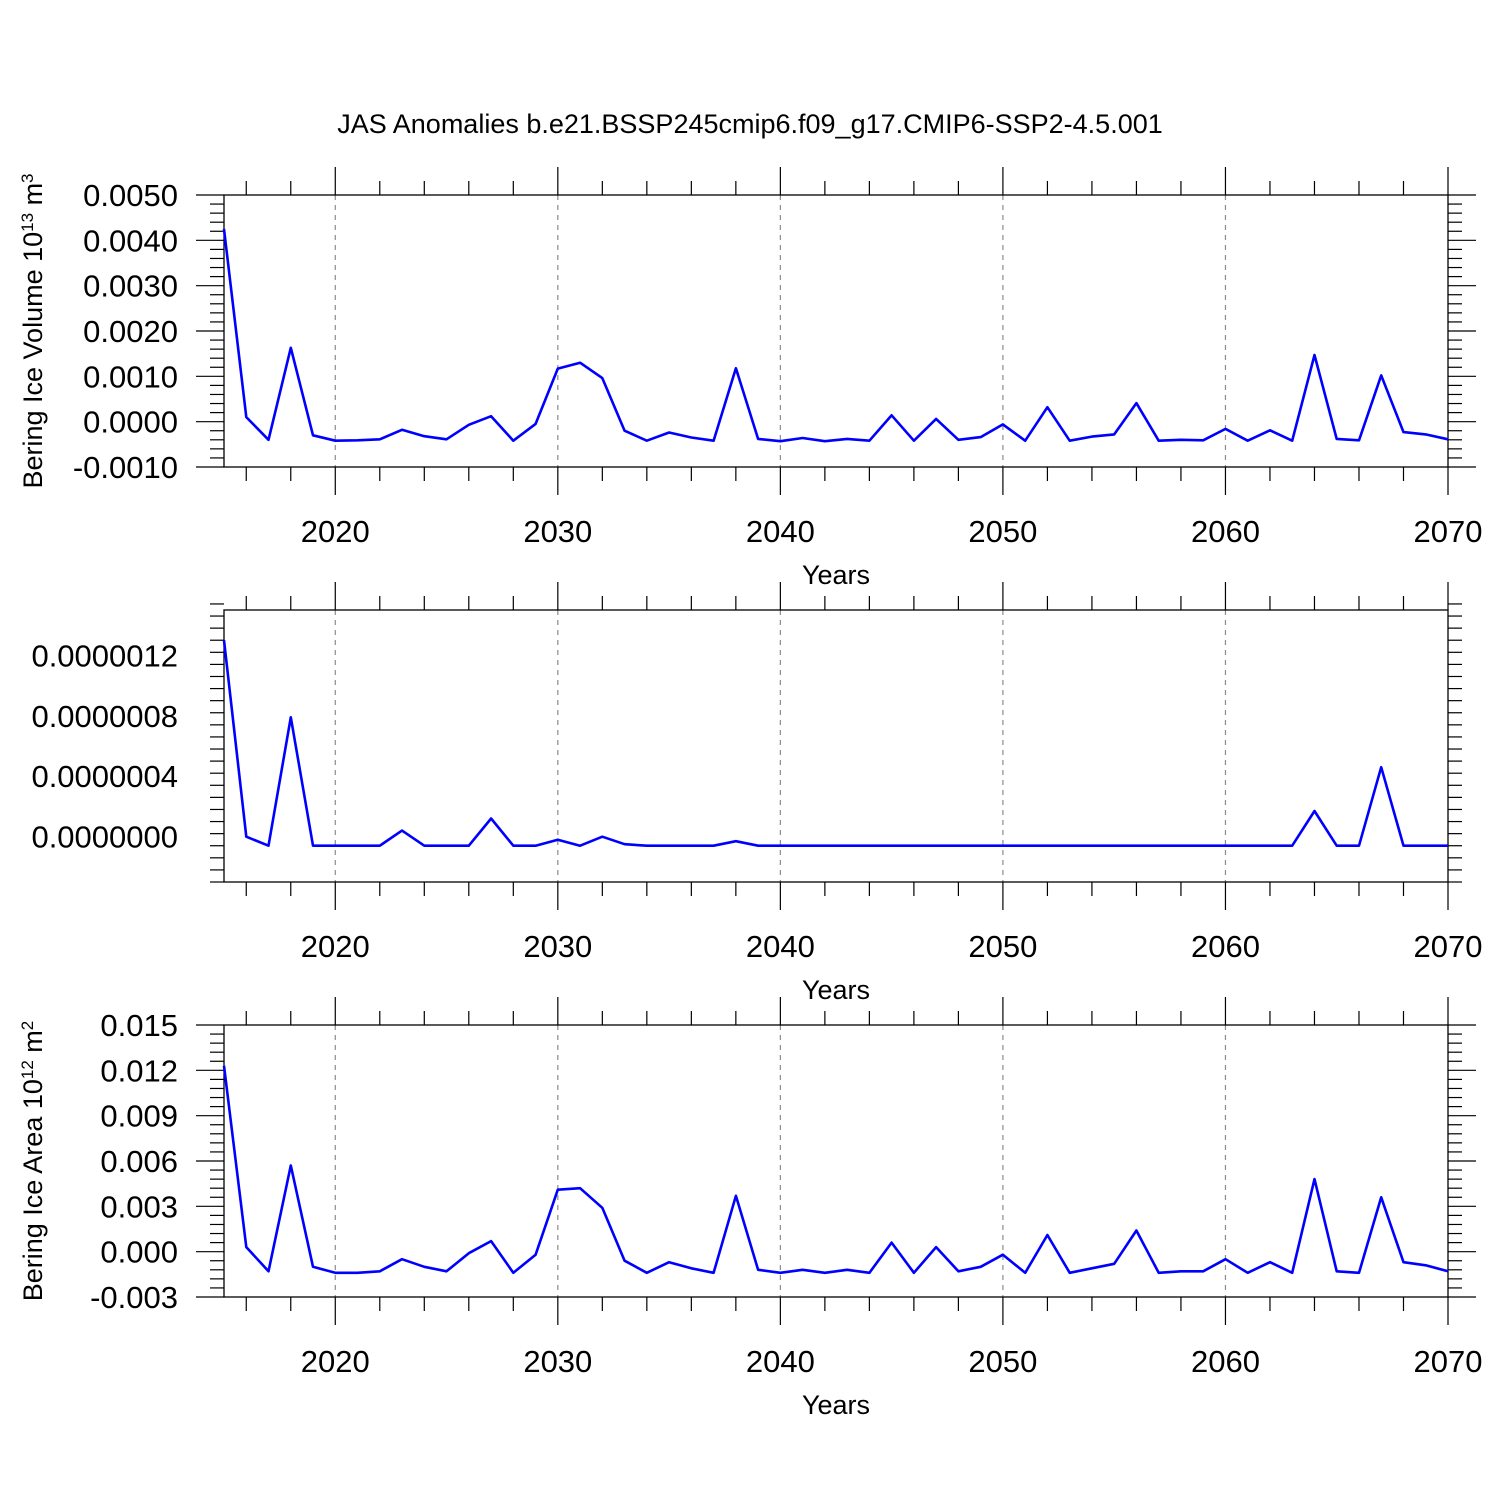 The width and height of the screenshot is (1500, 1500). Describe the element at coordinates (130, 422) in the screenshot. I see `y-tick-label: 0.0000` at that location.